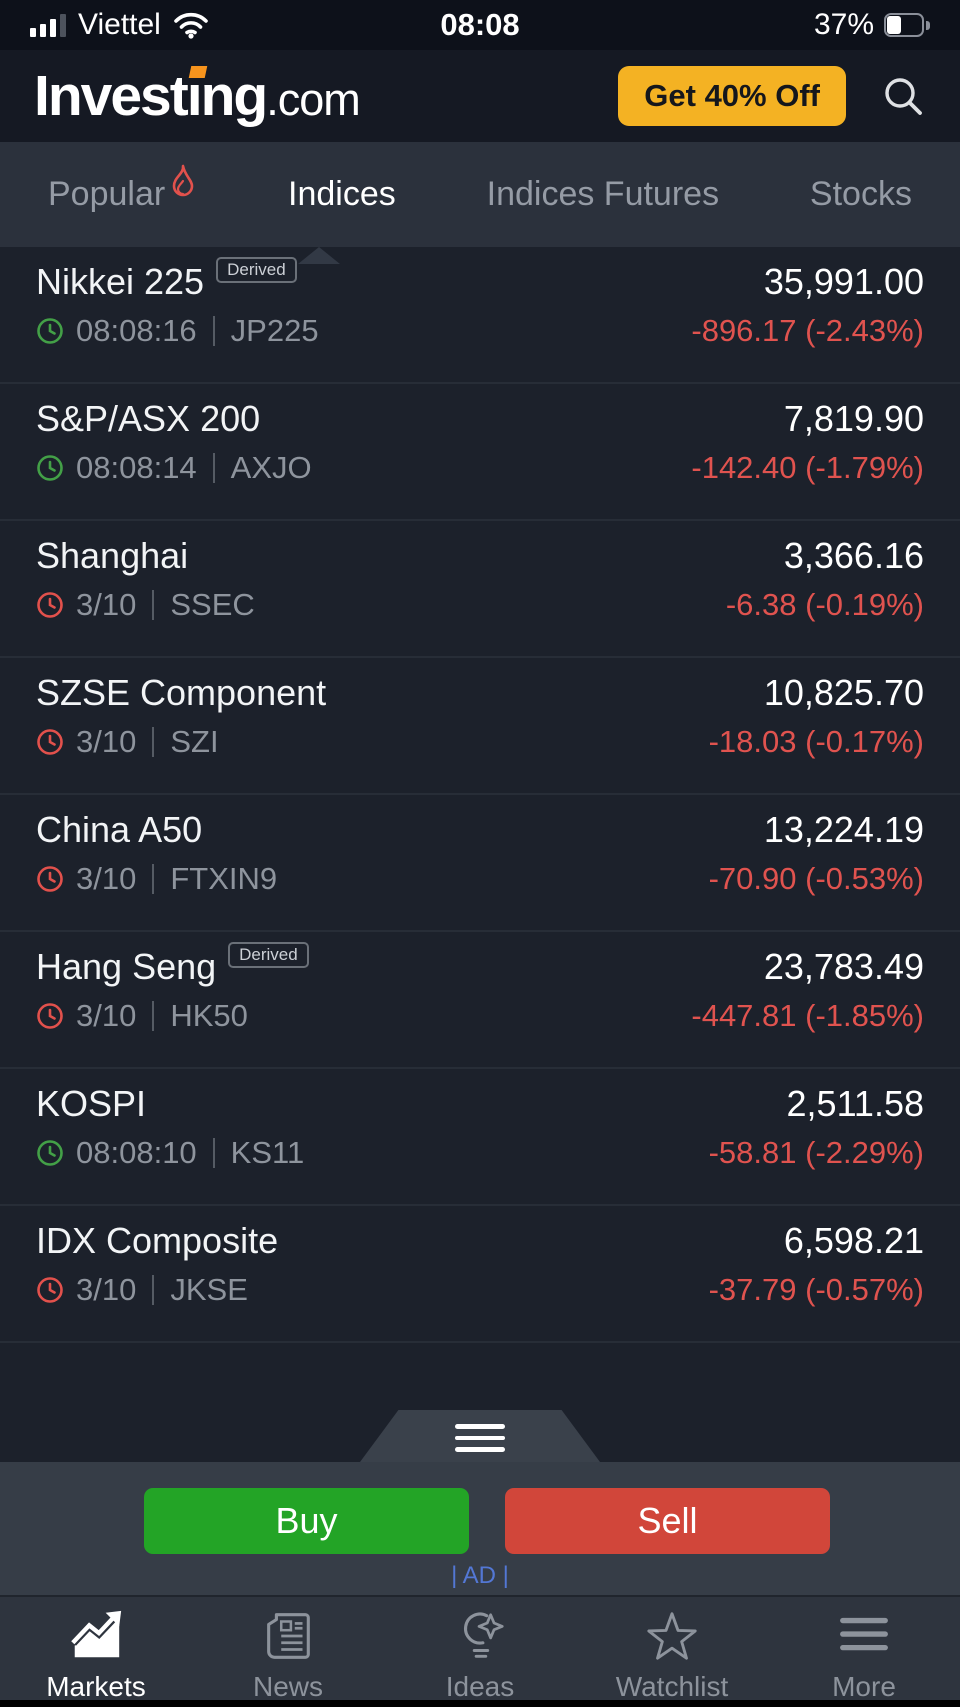 This screenshot has height=1707, width=960. I want to click on bottom-sheet-handle, so click(480, 1436).